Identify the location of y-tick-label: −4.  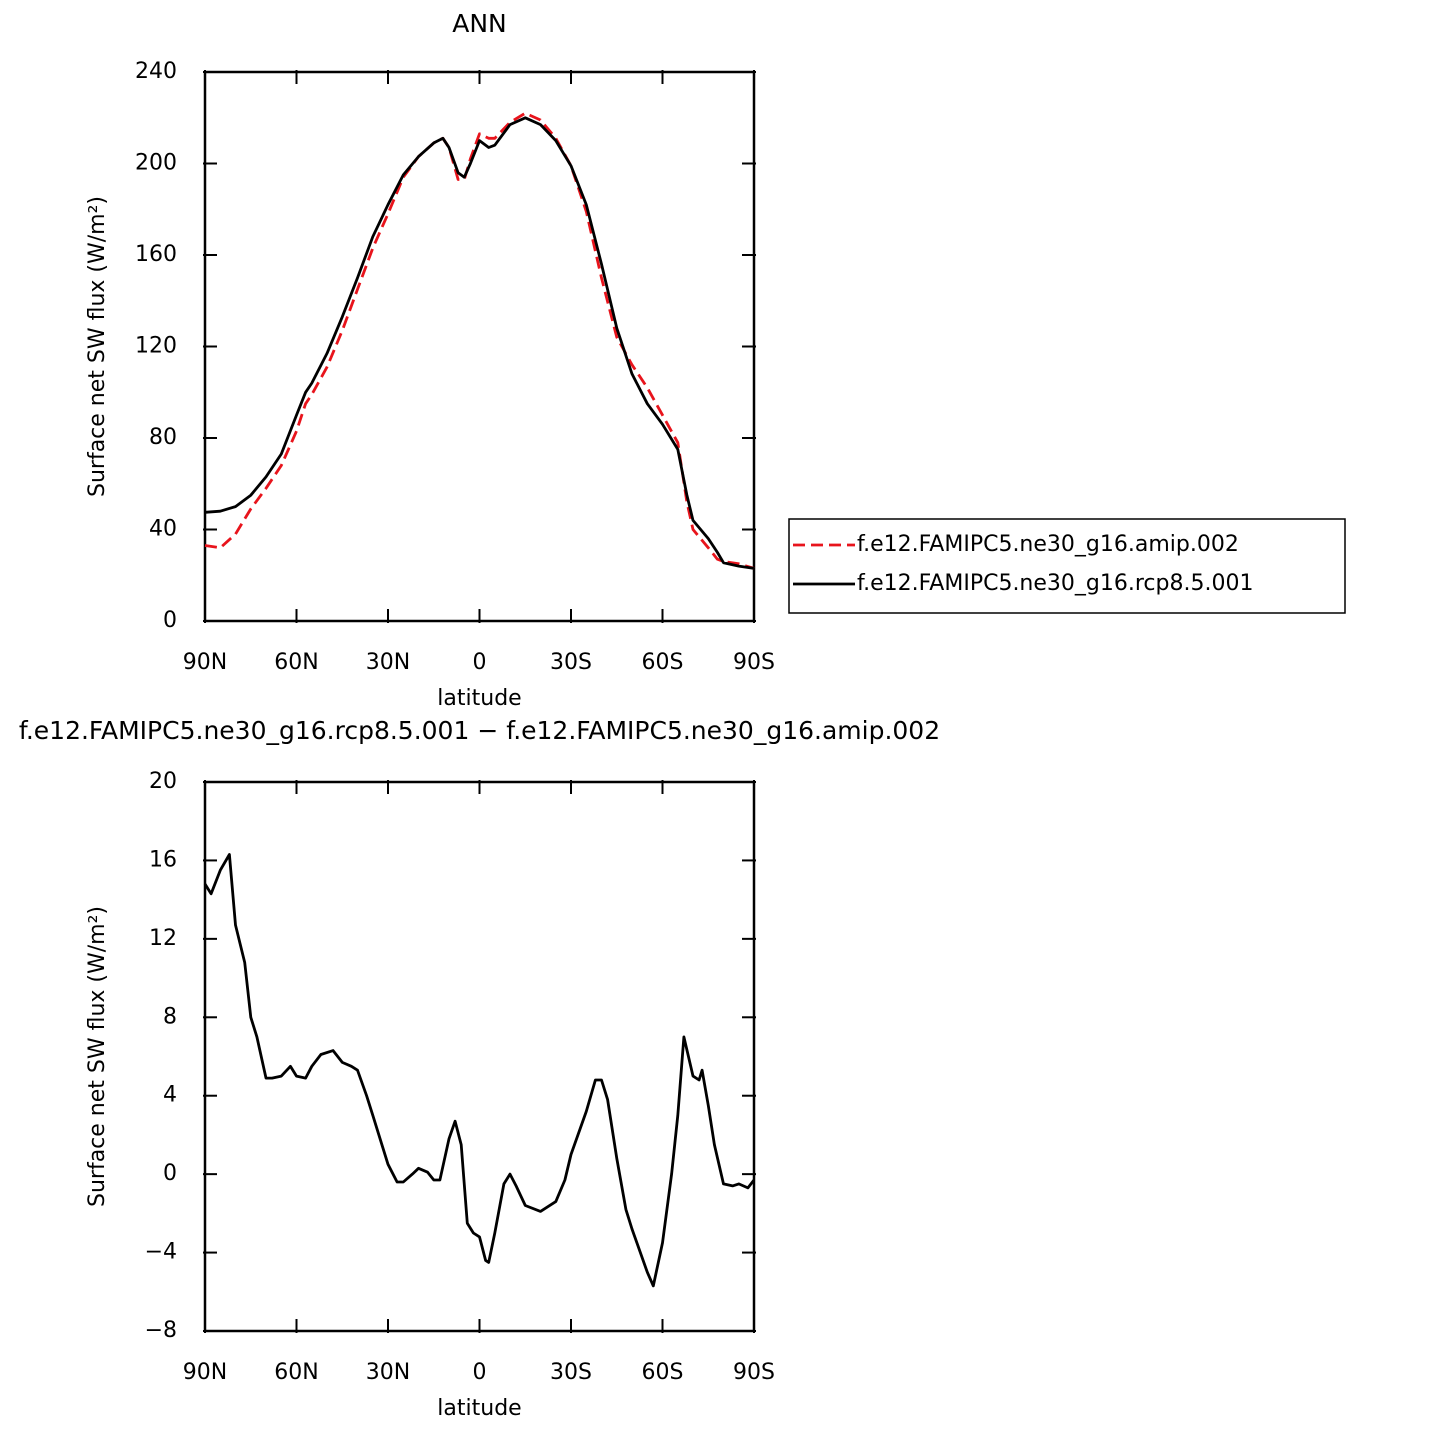
(161, 1252).